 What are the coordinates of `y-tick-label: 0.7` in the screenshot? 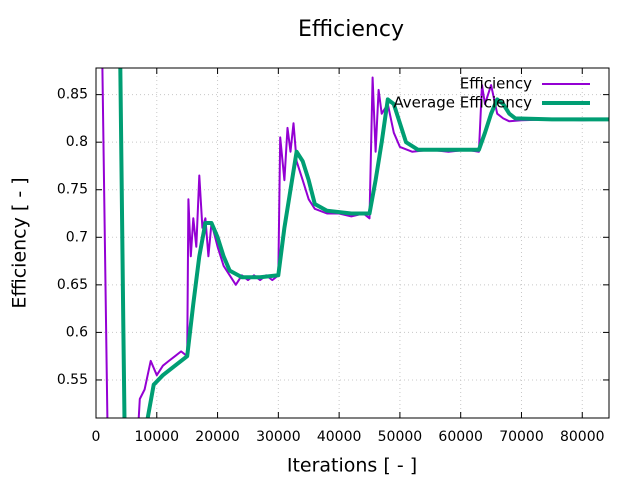 It's located at (77, 237).